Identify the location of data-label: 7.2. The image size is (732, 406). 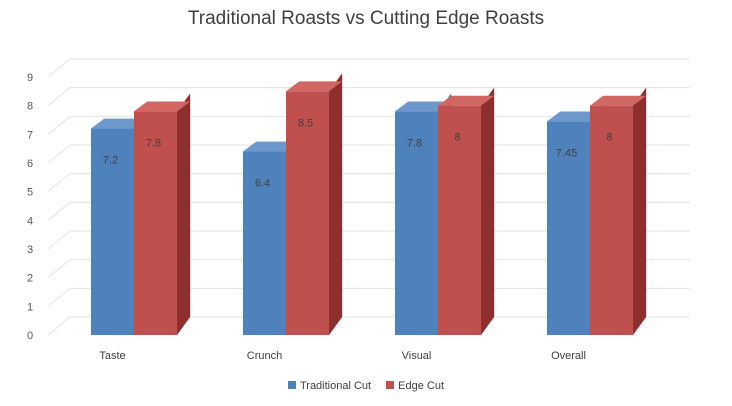
(110, 161).